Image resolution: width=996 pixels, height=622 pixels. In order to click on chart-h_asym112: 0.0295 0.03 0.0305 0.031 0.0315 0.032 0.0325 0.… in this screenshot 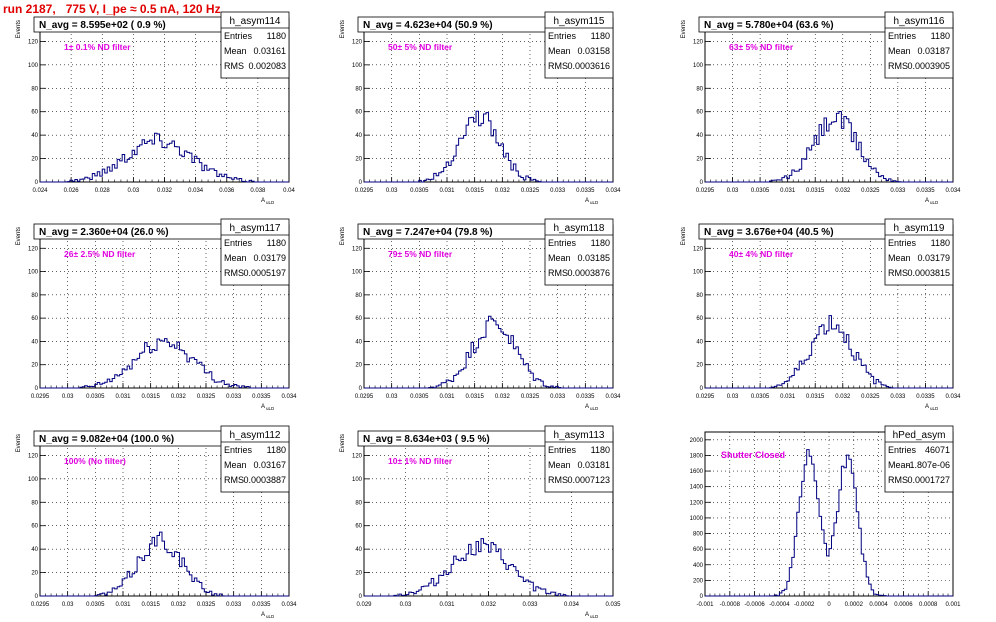, I will do `click(156, 522)`.